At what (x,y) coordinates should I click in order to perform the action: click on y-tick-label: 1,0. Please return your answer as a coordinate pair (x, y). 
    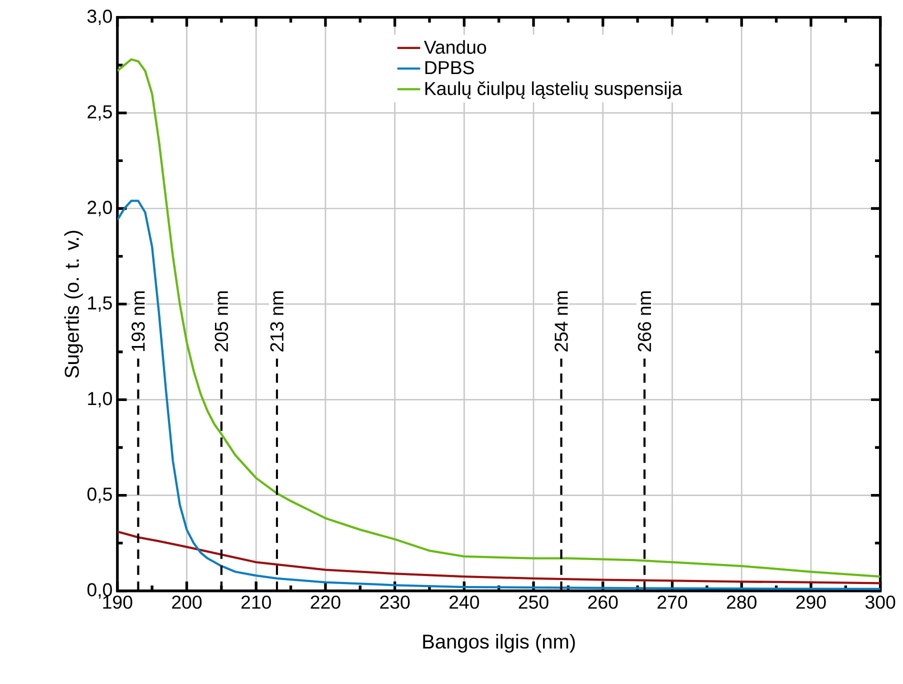
    Looking at the image, I should click on (100, 400).